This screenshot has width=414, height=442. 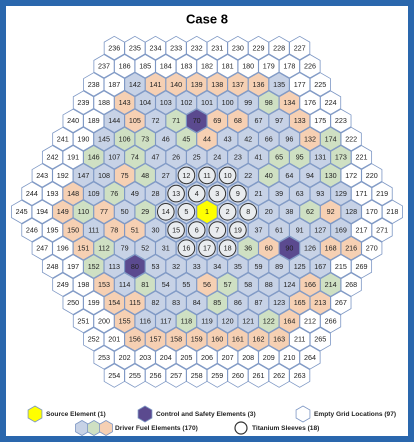 I want to click on cell-label: 159, so click(x=197, y=339).